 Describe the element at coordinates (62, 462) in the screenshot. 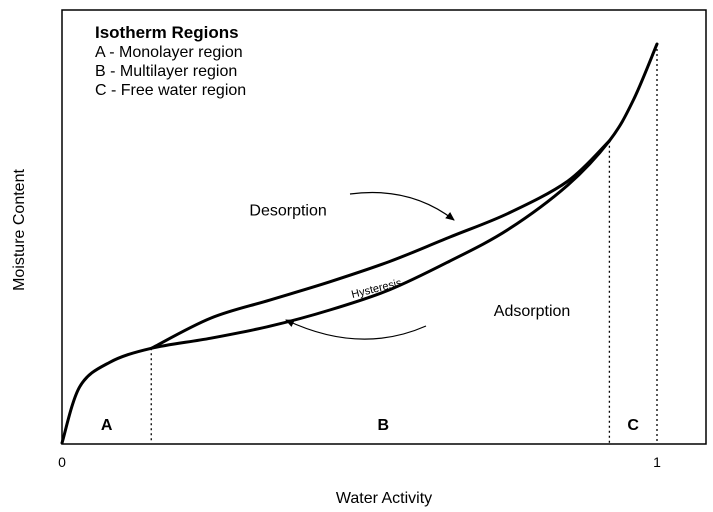

I see `x-tick-label: 0` at that location.